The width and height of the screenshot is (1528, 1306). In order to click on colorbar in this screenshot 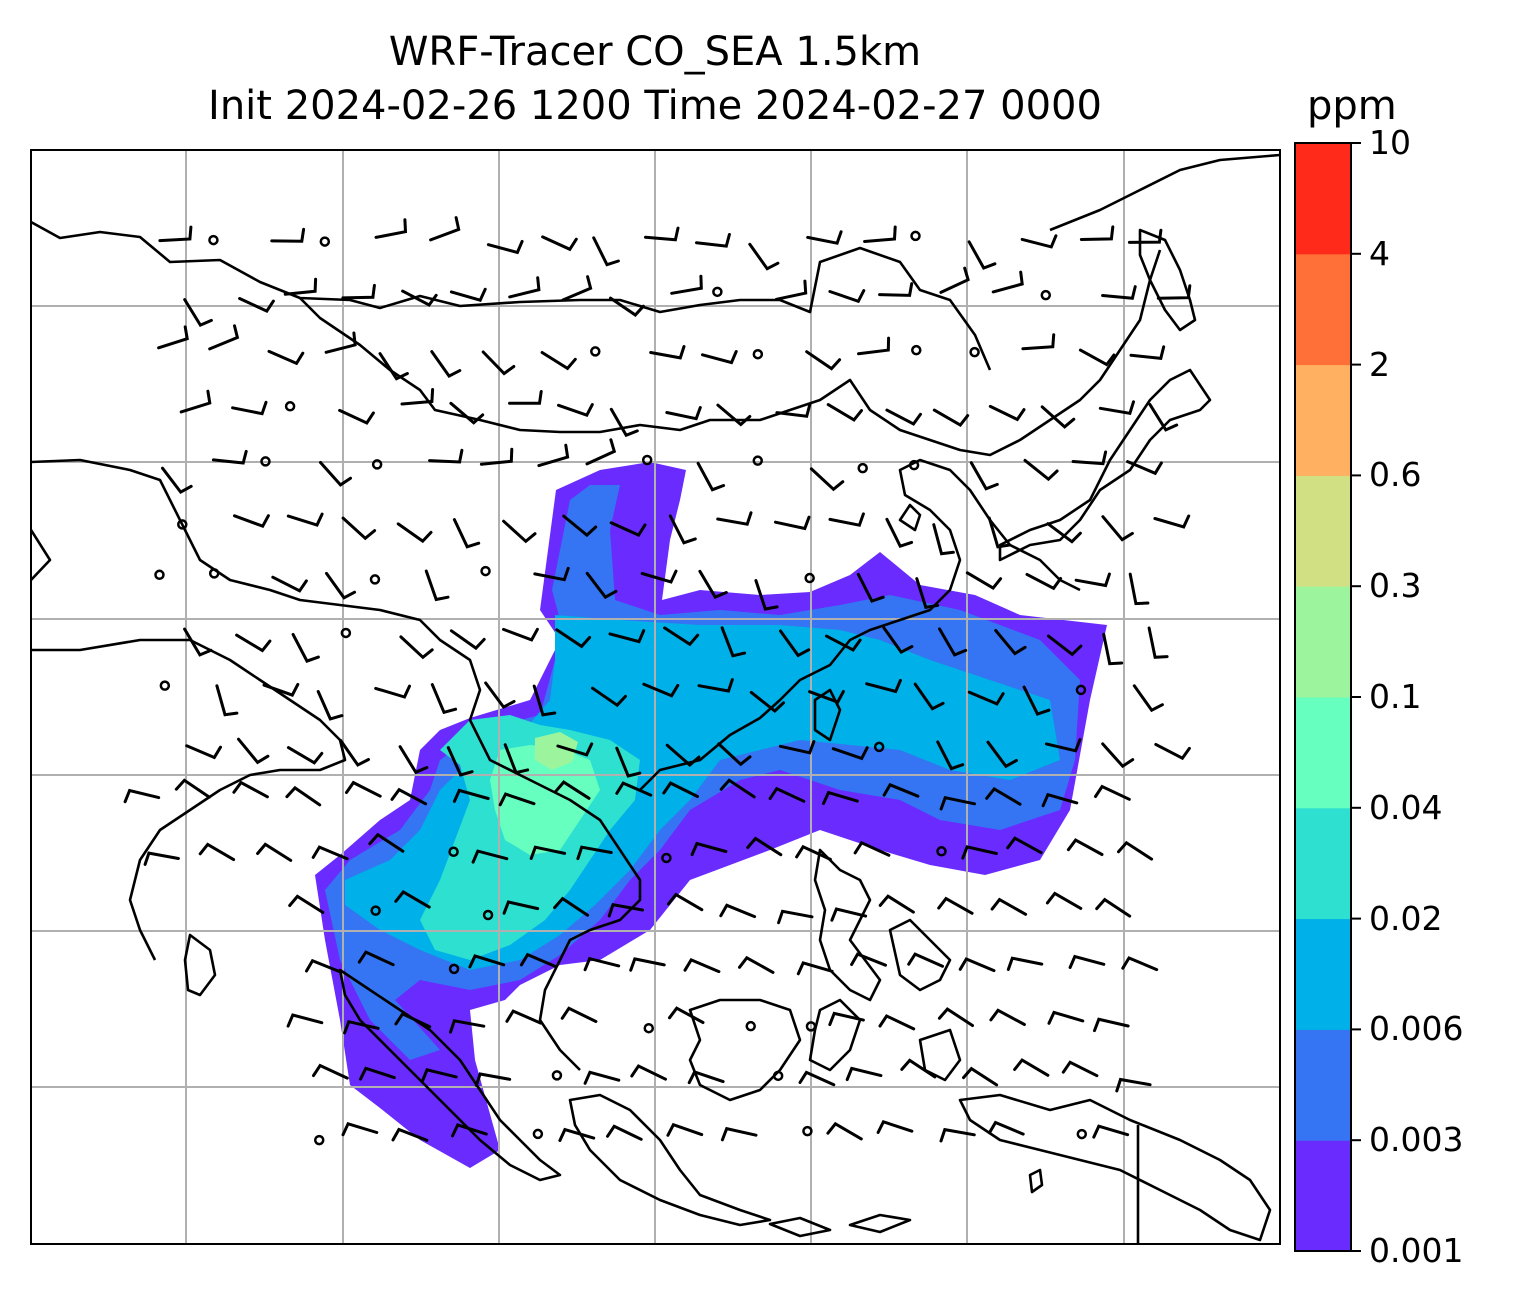, I will do `click(1327, 697)`.